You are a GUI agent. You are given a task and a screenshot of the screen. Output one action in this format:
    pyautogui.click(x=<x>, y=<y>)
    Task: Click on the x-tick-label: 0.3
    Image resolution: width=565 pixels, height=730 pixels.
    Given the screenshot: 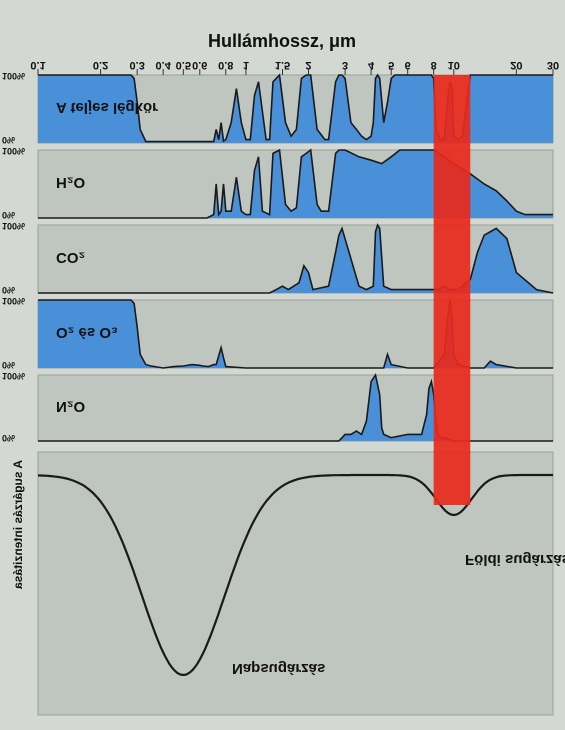 What is the action you would take?
    pyautogui.click(x=137, y=65)
    